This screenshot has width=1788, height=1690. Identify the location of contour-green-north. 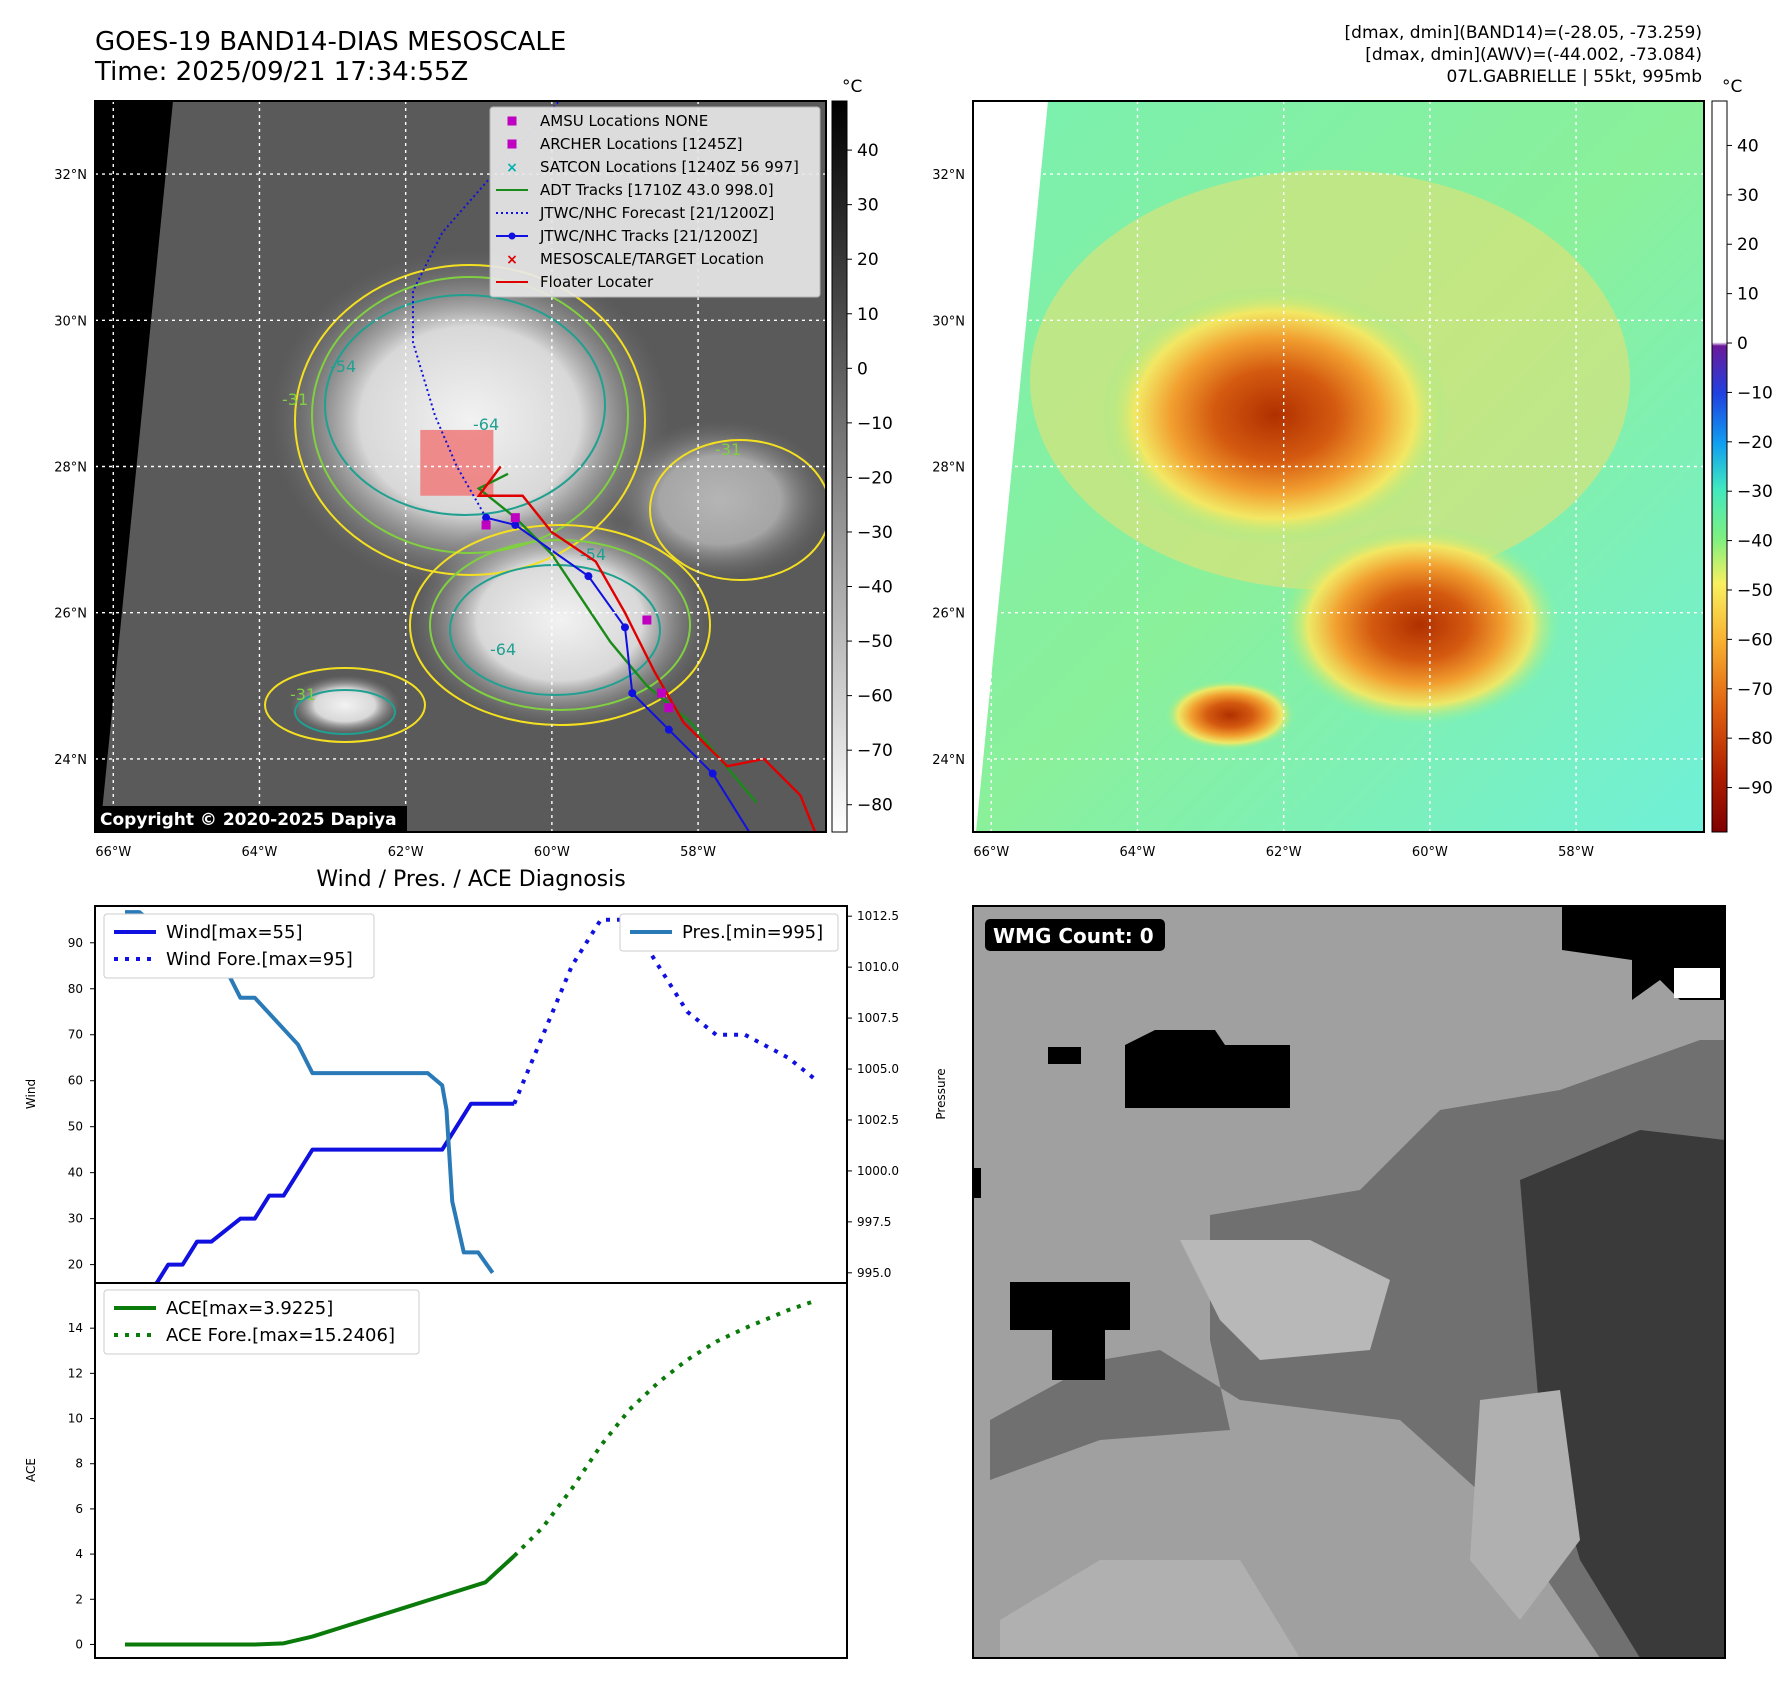
(470, 415).